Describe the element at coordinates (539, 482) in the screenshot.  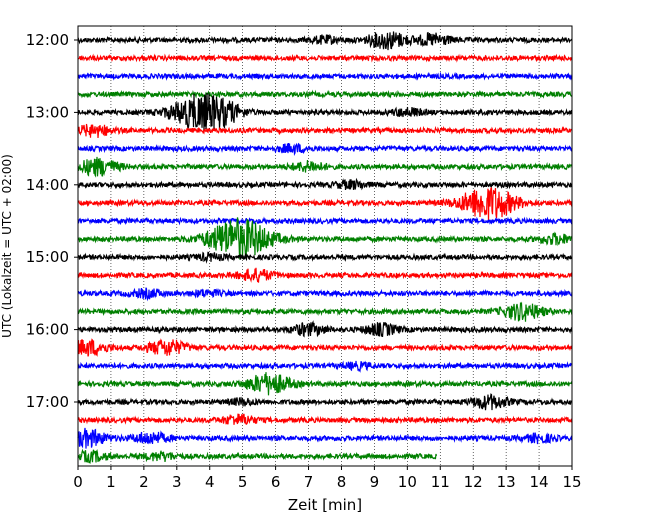
I see `x-tick-label: 14` at that location.